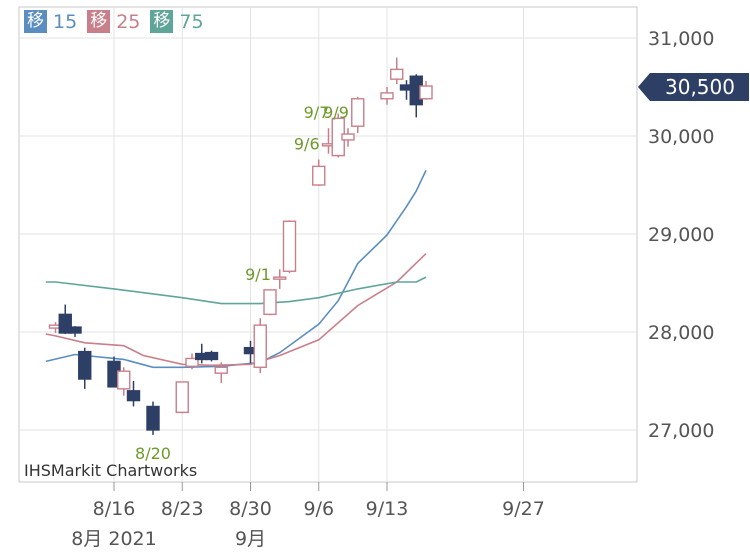  What do you see at coordinates (65, 21) in the screenshot?
I see `legend-period-ma15: 15` at bounding box center [65, 21].